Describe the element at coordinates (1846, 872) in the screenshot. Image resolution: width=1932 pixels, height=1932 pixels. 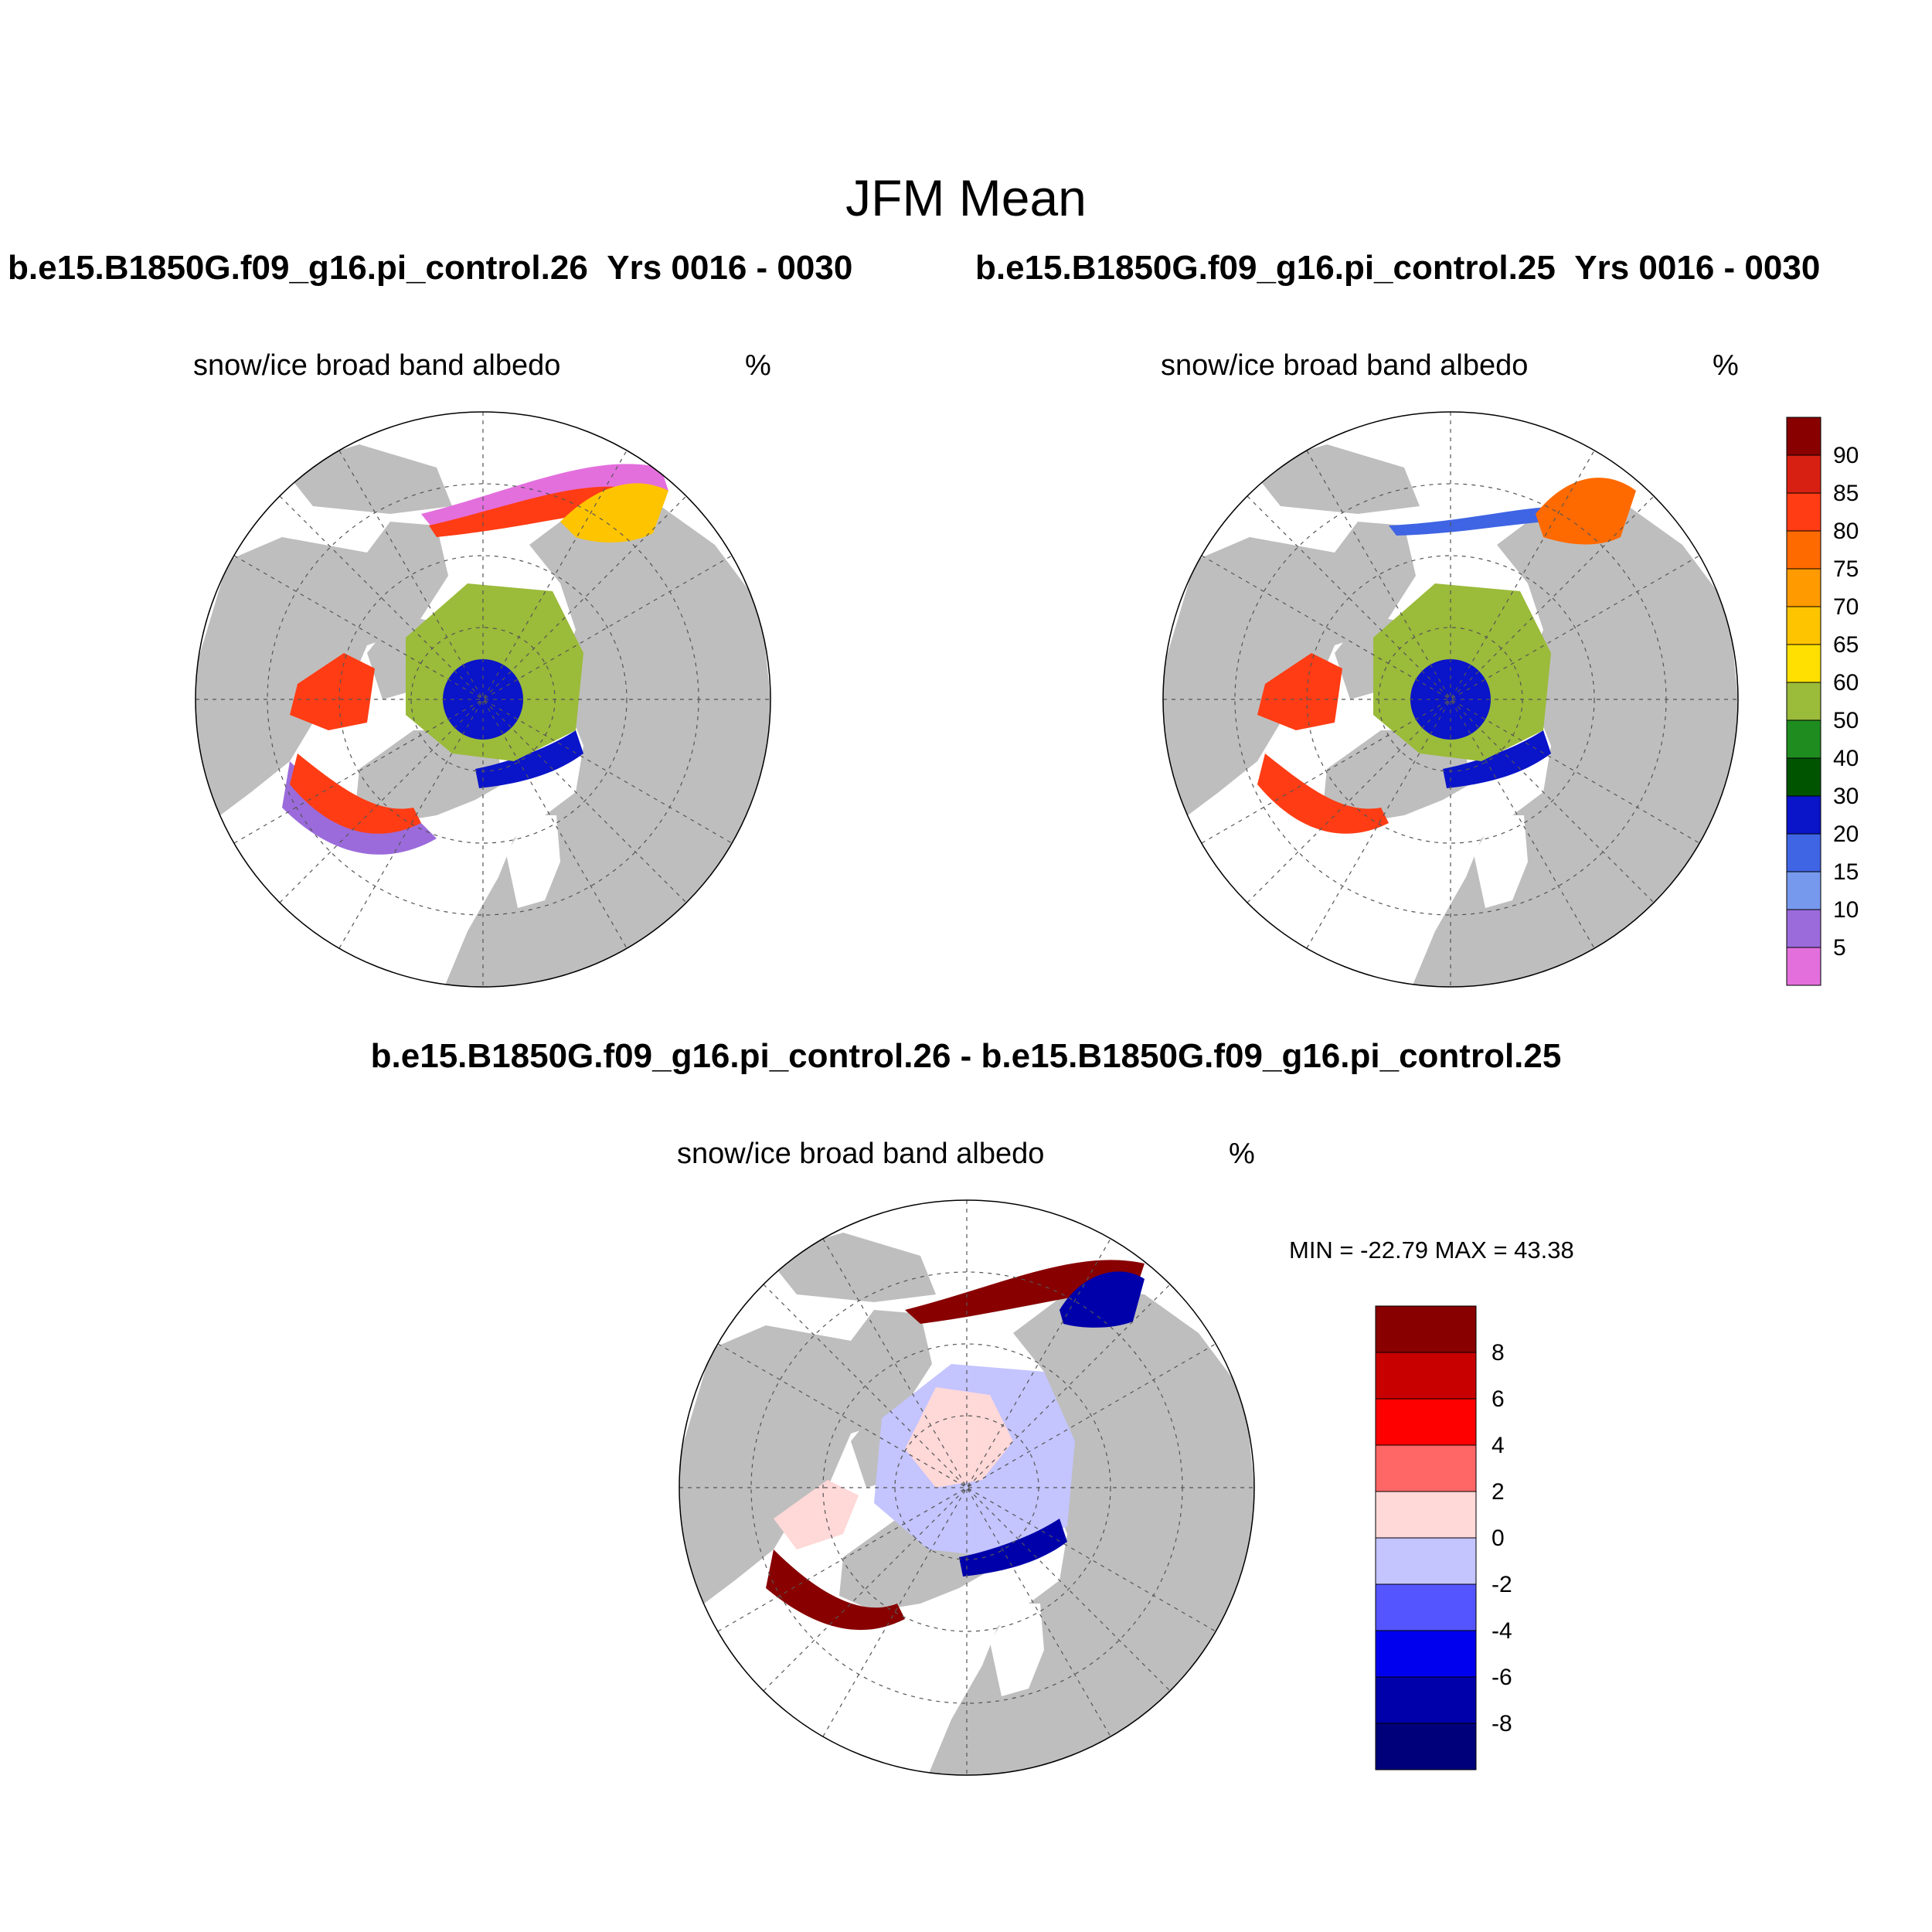
I see `colorbar-tick-label: 15` at that location.